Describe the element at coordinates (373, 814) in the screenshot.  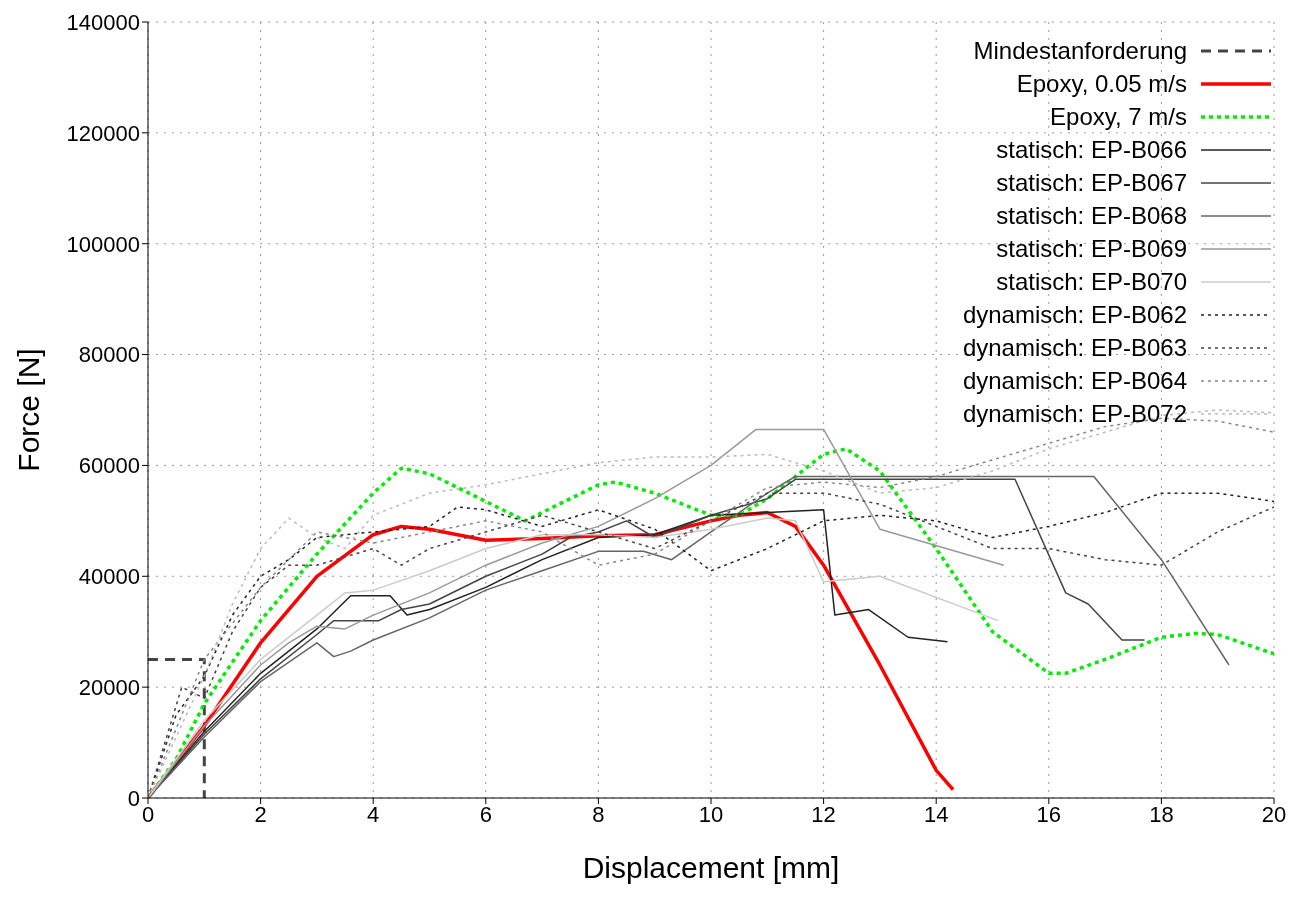
I see `x-tick-label: 4` at that location.